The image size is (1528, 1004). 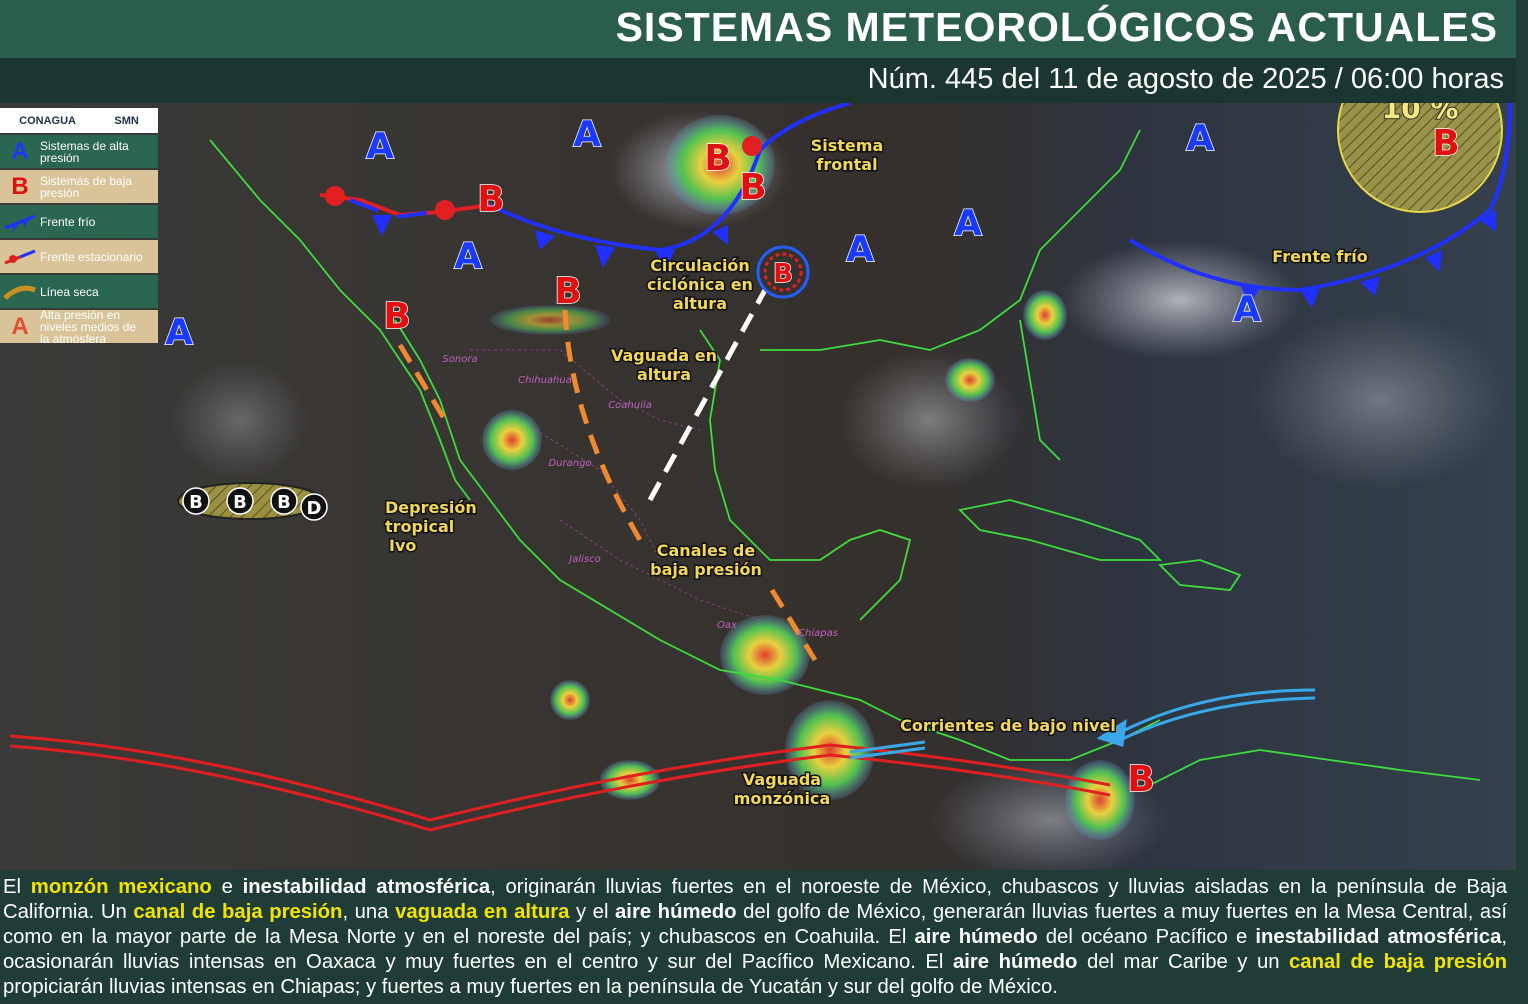 I want to click on legend-item: Frente frío, so click(x=79, y=221).